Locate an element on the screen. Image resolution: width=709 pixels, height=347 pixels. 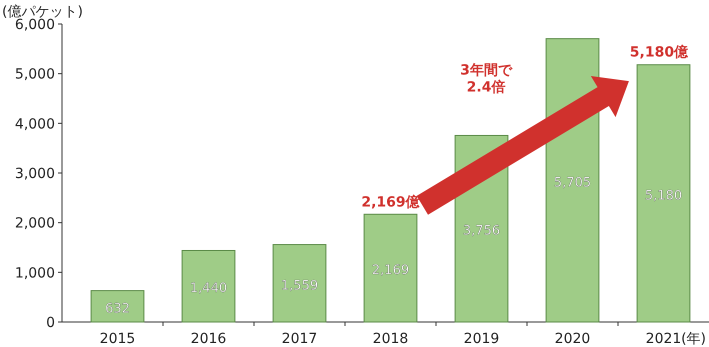
x-tick-label: 2017 is located at coordinates (300, 339).